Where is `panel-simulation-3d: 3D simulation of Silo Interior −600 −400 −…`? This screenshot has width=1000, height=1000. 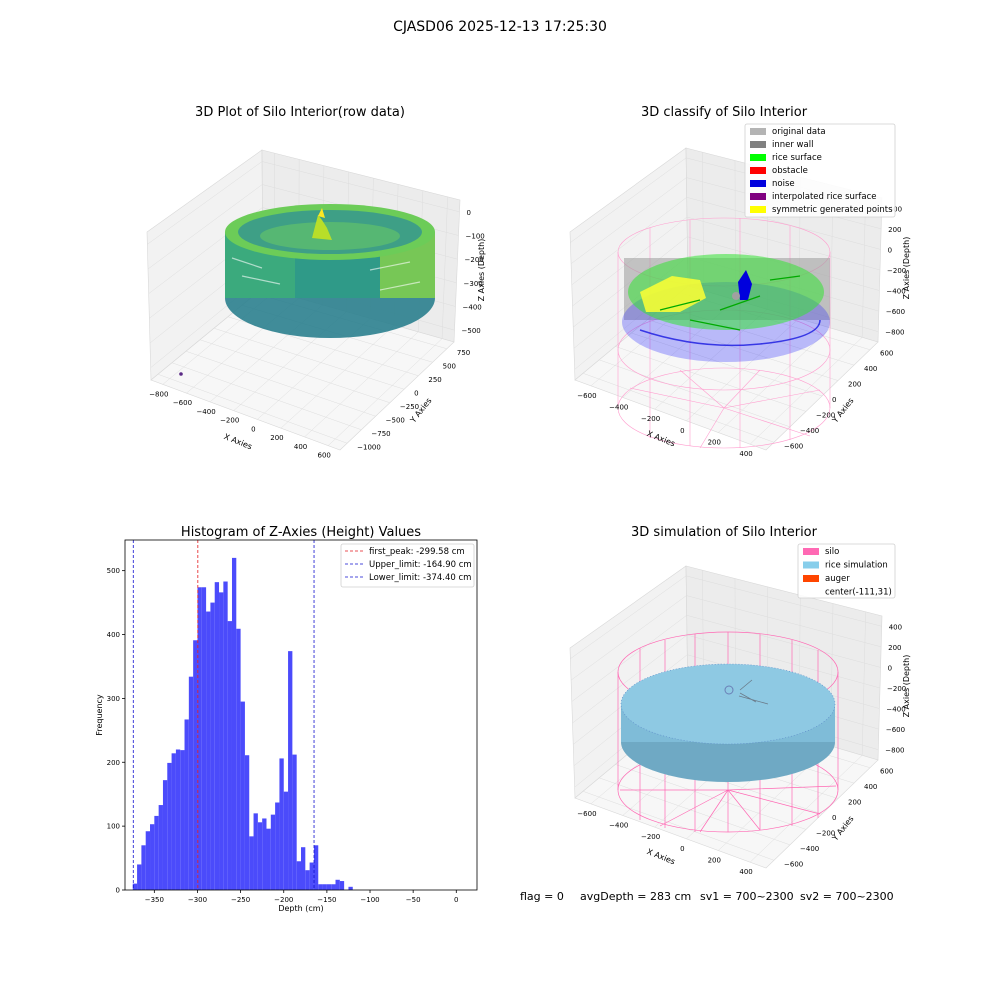
panel-simulation-3d: 3D simulation of Silo Interior −600 −400 −… is located at coordinates (740, 700).